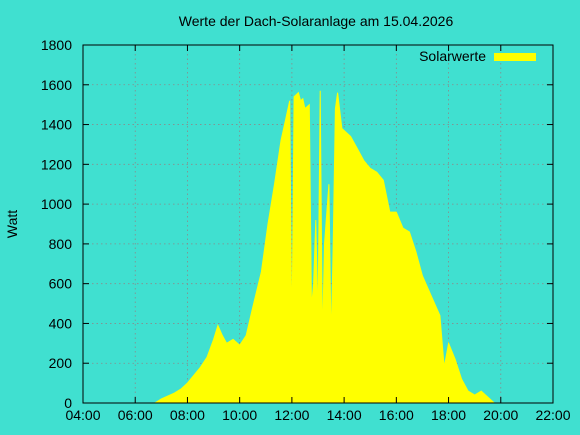 The image size is (580, 435). Describe the element at coordinates (61, 284) in the screenshot. I see `y-tick-label: 600` at that location.